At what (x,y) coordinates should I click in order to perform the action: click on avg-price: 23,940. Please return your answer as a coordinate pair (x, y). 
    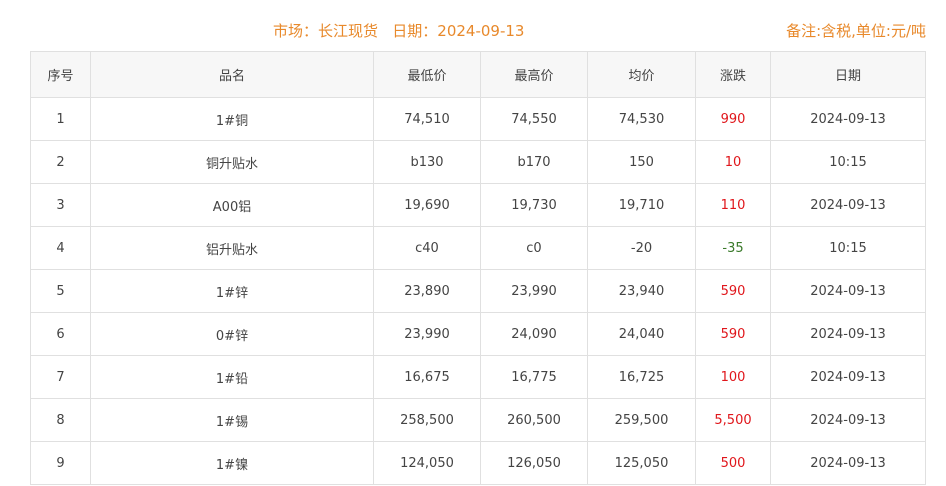
    Looking at the image, I should click on (641, 291).